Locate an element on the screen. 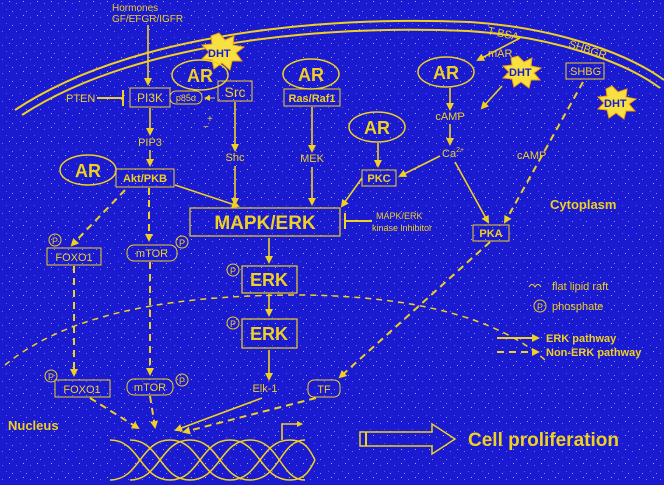 Image resolution: width=664 pixels, height=485 pixels. phosphate-label-3: P is located at coordinates (233, 271).